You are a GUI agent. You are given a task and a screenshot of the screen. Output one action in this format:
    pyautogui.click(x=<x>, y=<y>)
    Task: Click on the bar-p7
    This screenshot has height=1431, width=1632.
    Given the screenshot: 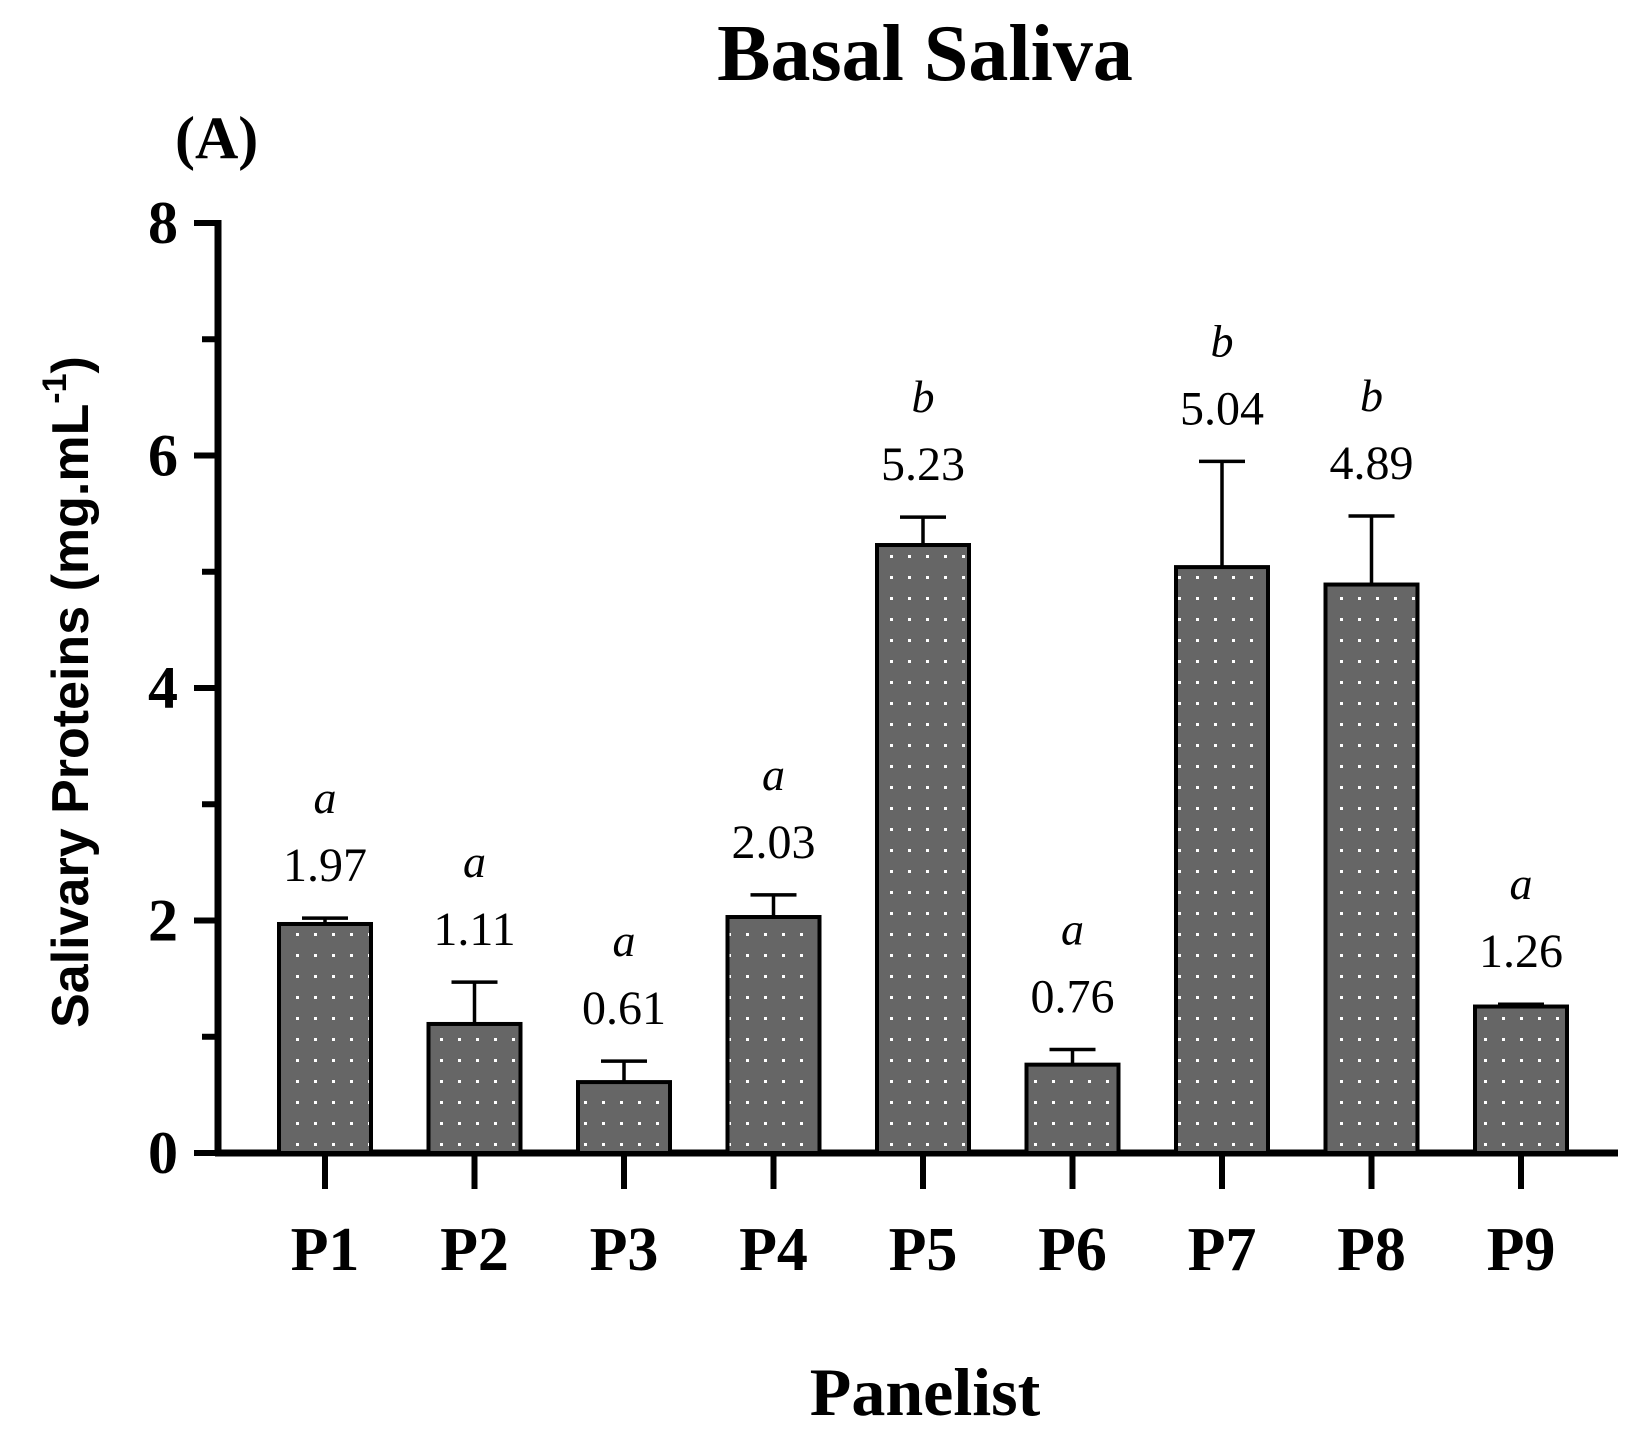 What is the action you would take?
    pyautogui.click(x=1222, y=860)
    